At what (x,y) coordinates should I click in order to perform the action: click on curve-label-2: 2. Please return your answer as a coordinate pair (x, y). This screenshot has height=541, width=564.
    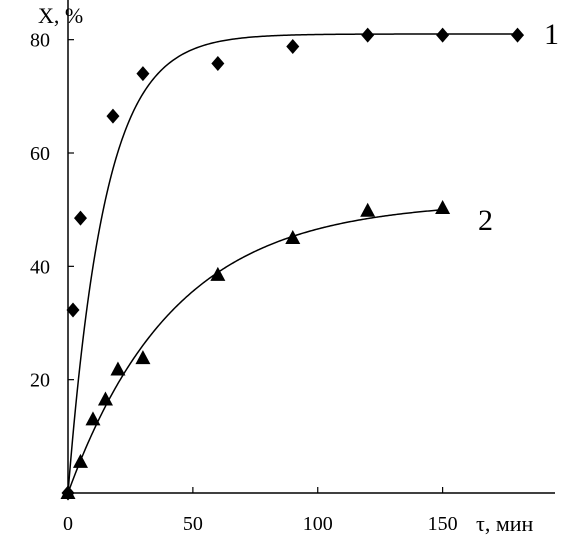
    Looking at the image, I should click on (485, 220).